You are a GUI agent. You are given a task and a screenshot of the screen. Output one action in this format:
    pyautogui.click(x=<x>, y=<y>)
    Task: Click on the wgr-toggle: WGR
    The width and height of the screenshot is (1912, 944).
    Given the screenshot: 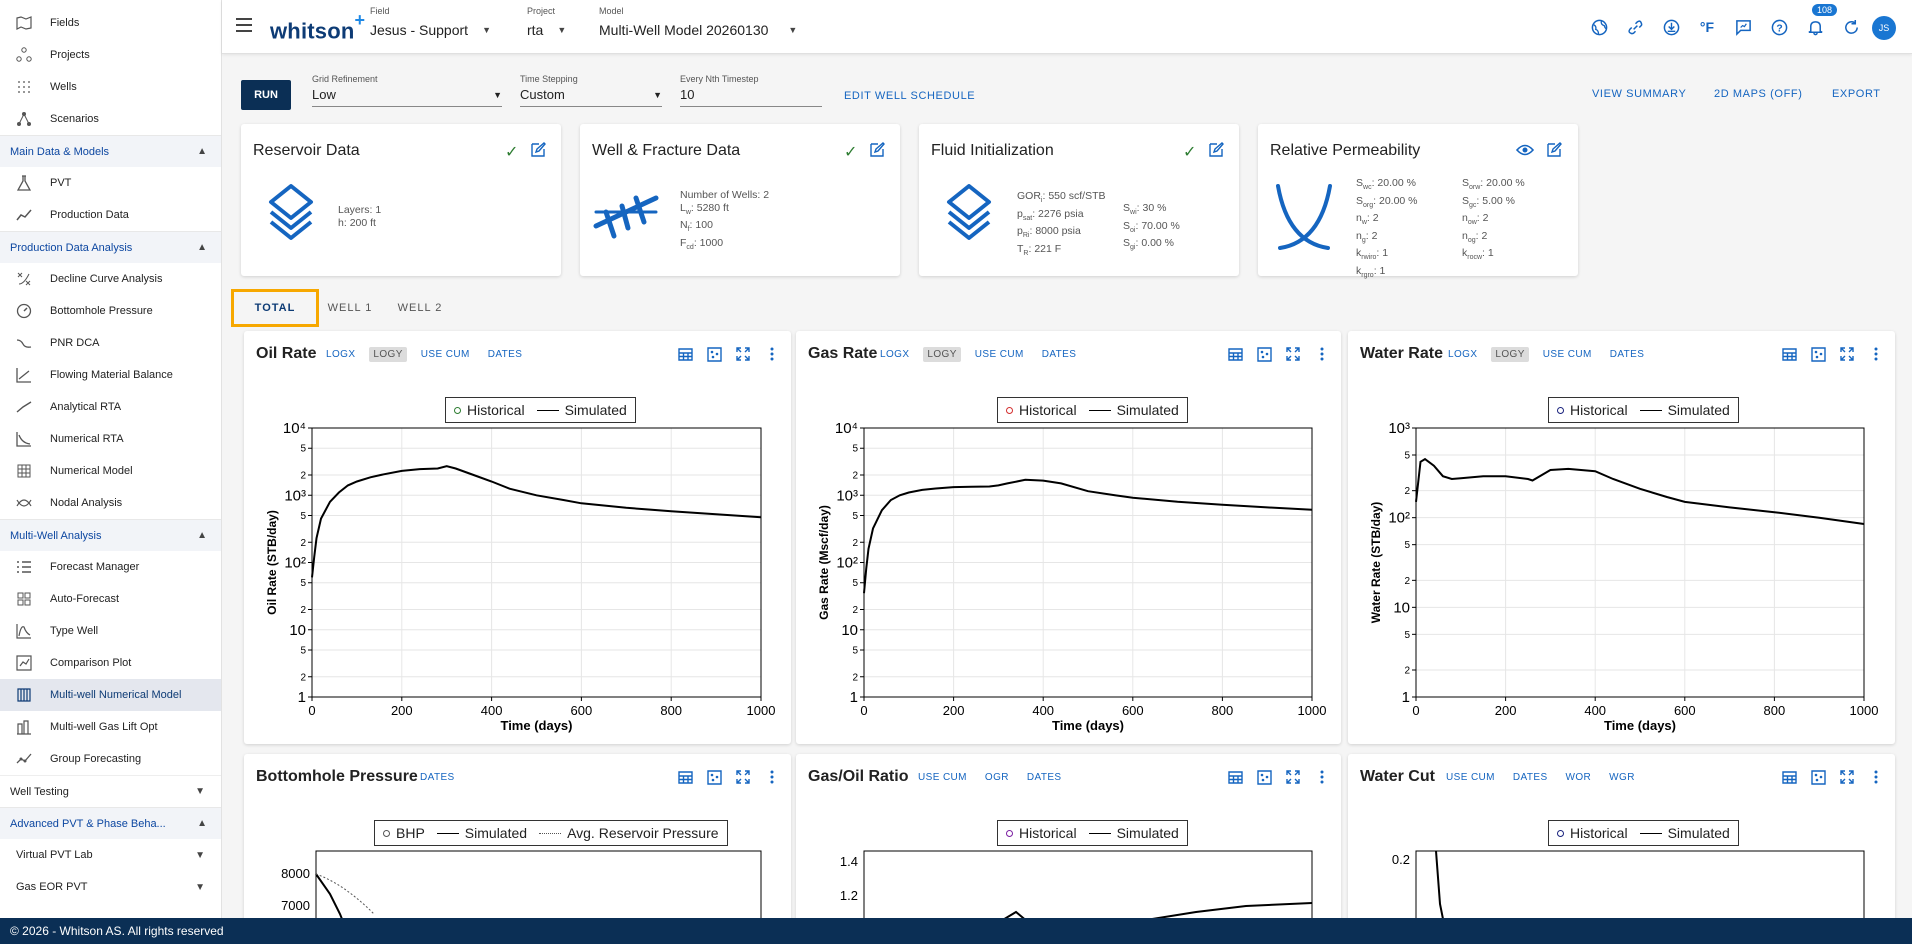 What is the action you would take?
    pyautogui.click(x=1622, y=777)
    